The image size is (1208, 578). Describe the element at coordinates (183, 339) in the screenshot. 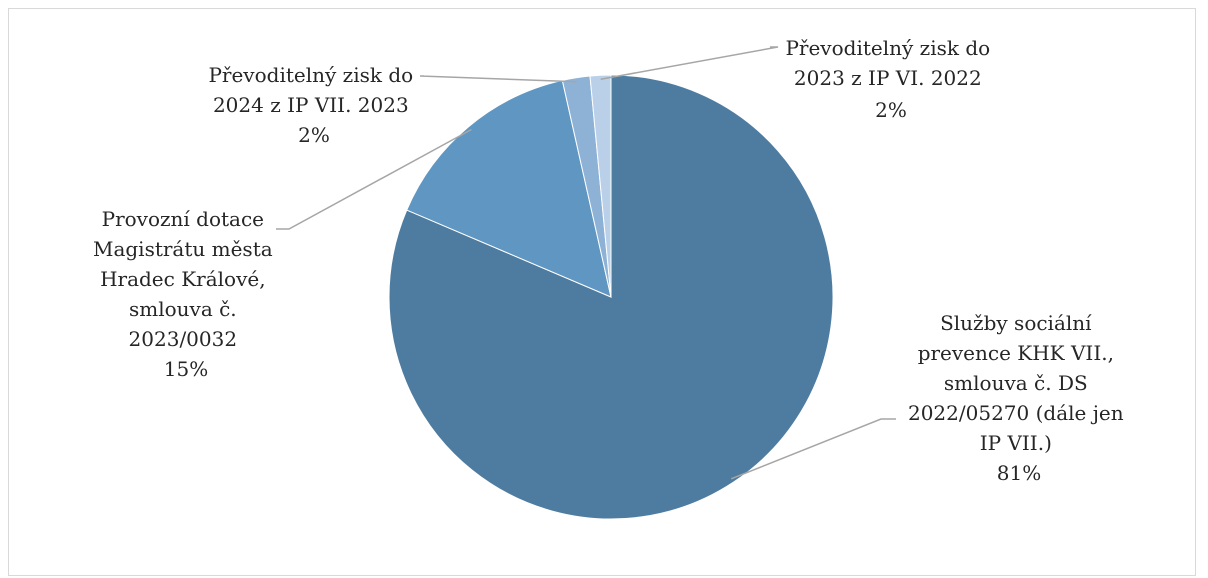

I see `slice-label-1-line-4: 2023/0032` at that location.